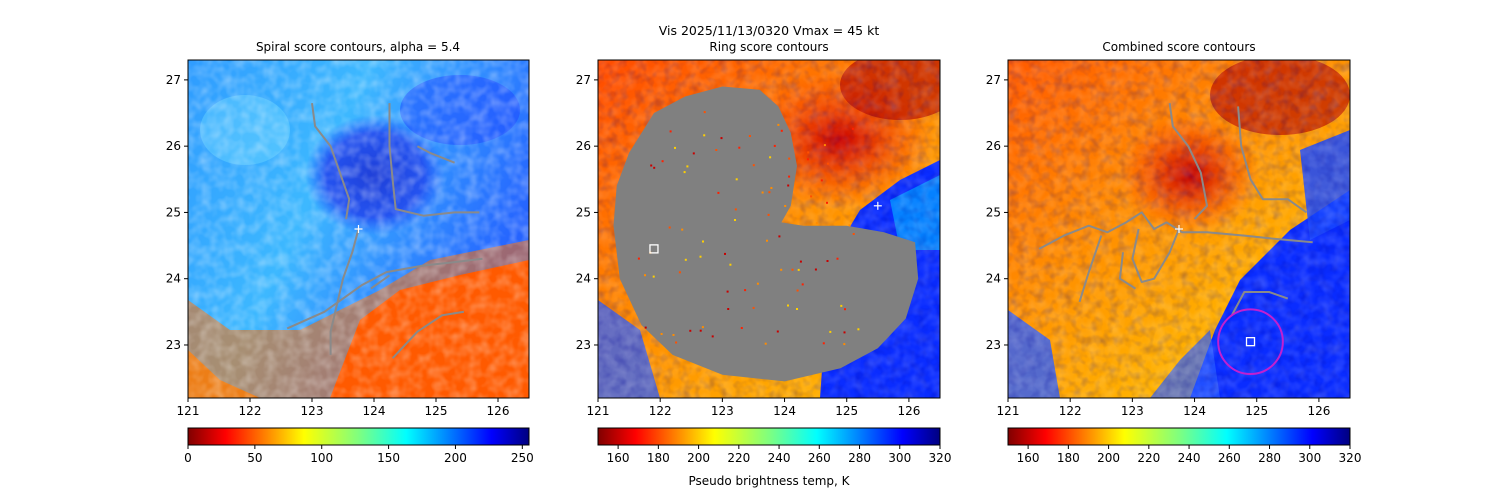  Describe the element at coordinates (1184, 446) in the screenshot. I see `colorbar: 160 180 200 220 240 260 280 300 320` at that location.